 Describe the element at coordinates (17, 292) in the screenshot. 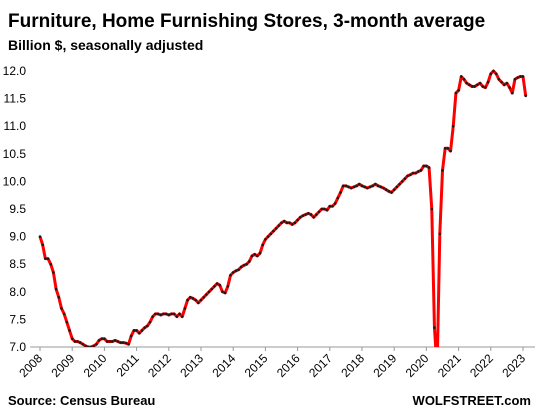

I see `y-tick-label: 8.0` at that location.